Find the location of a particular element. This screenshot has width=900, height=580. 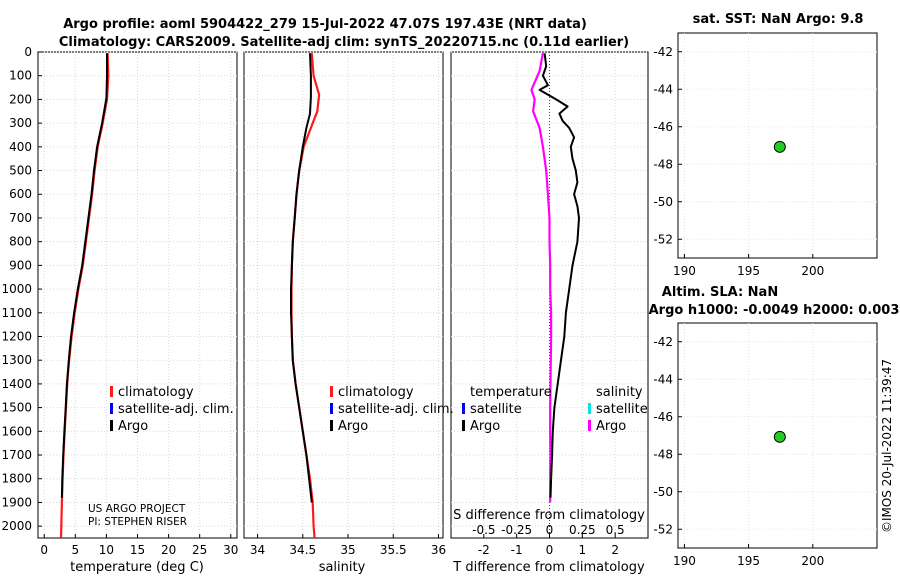

x-tick-label: 5 is located at coordinates (75, 550).